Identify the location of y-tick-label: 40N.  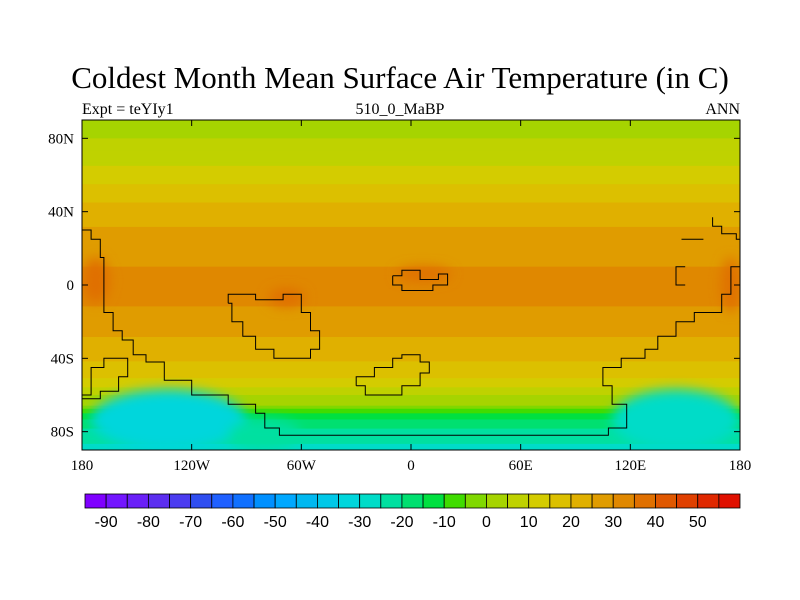
(61, 213).